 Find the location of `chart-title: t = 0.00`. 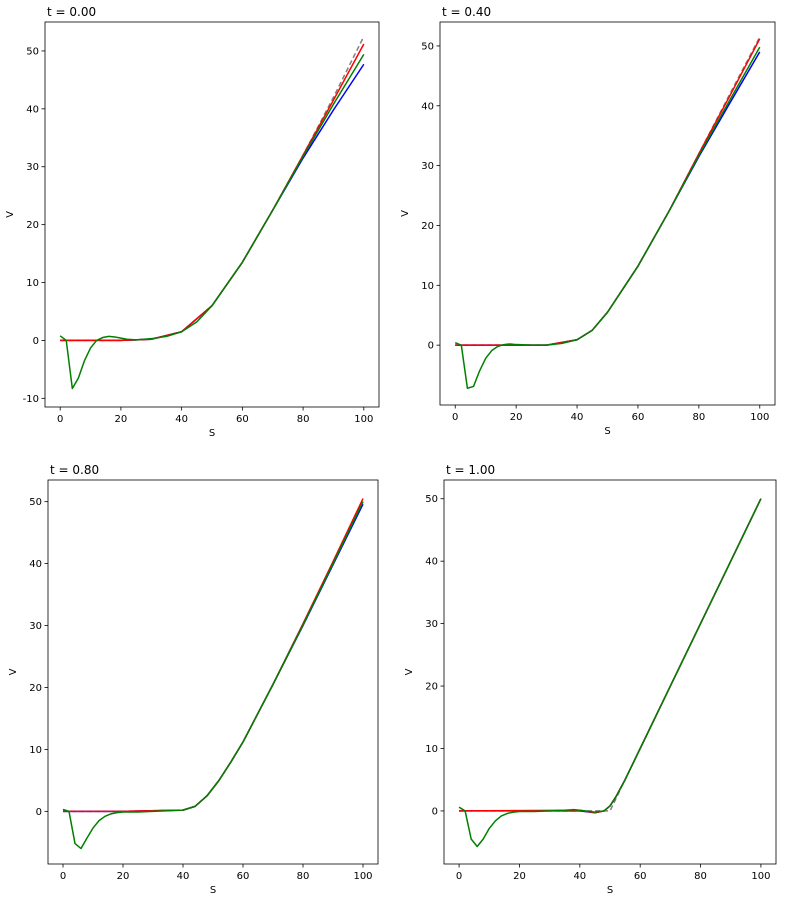

chart-title: t = 0.00 is located at coordinates (71, 12).